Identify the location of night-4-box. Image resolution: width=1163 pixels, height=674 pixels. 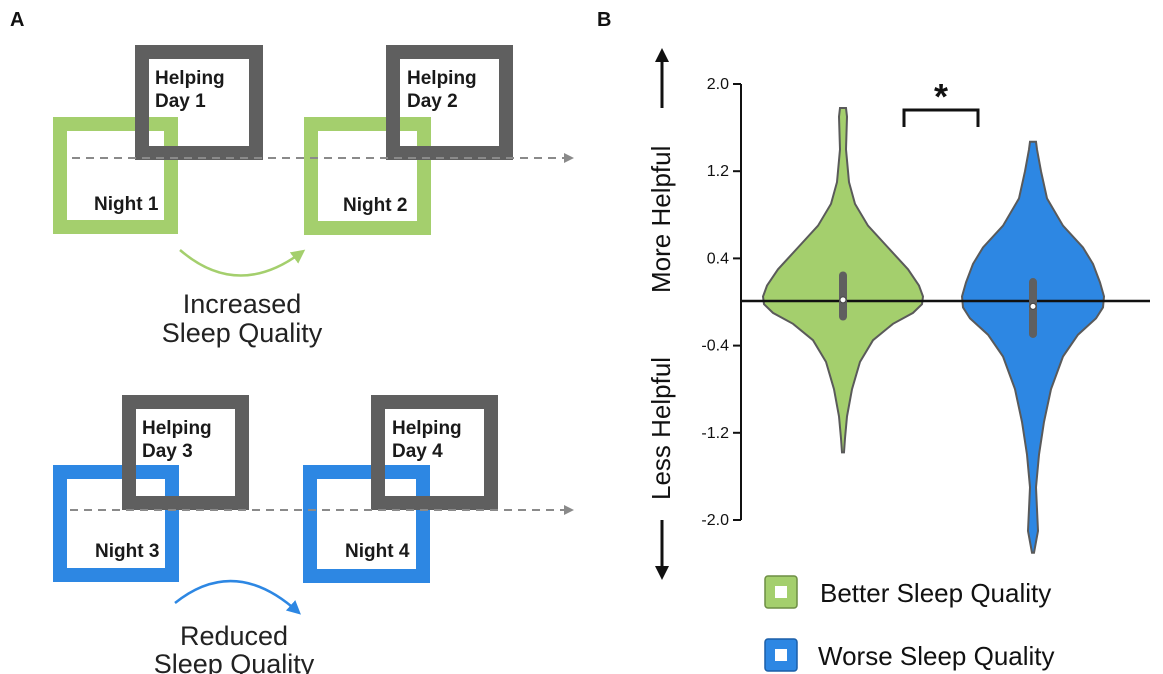
(366, 524).